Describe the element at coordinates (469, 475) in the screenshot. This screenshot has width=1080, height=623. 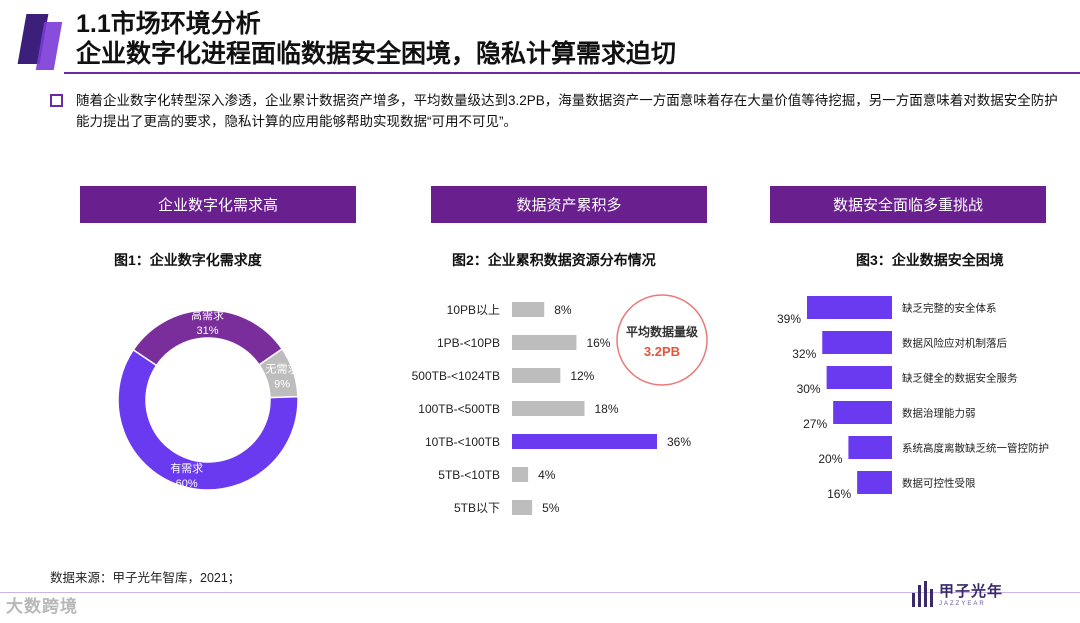
I see `bar-category-label: 5TB-<10TB` at that location.